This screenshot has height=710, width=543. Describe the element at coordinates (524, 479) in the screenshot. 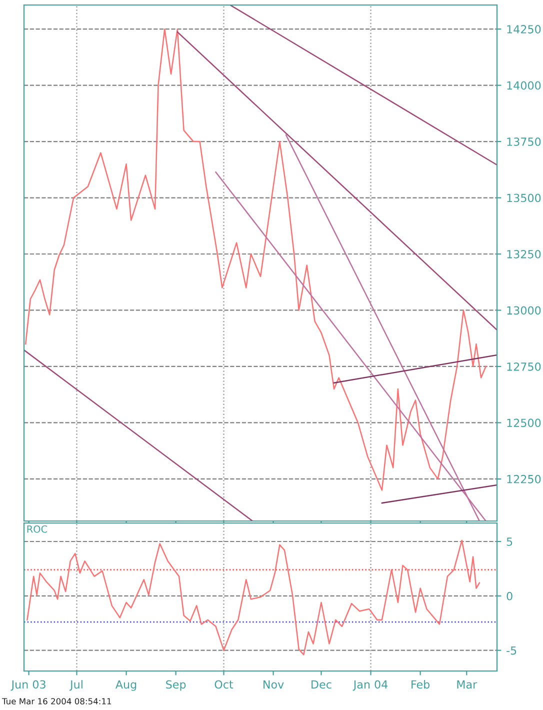

I see `y-tick-label: 12250` at that location.